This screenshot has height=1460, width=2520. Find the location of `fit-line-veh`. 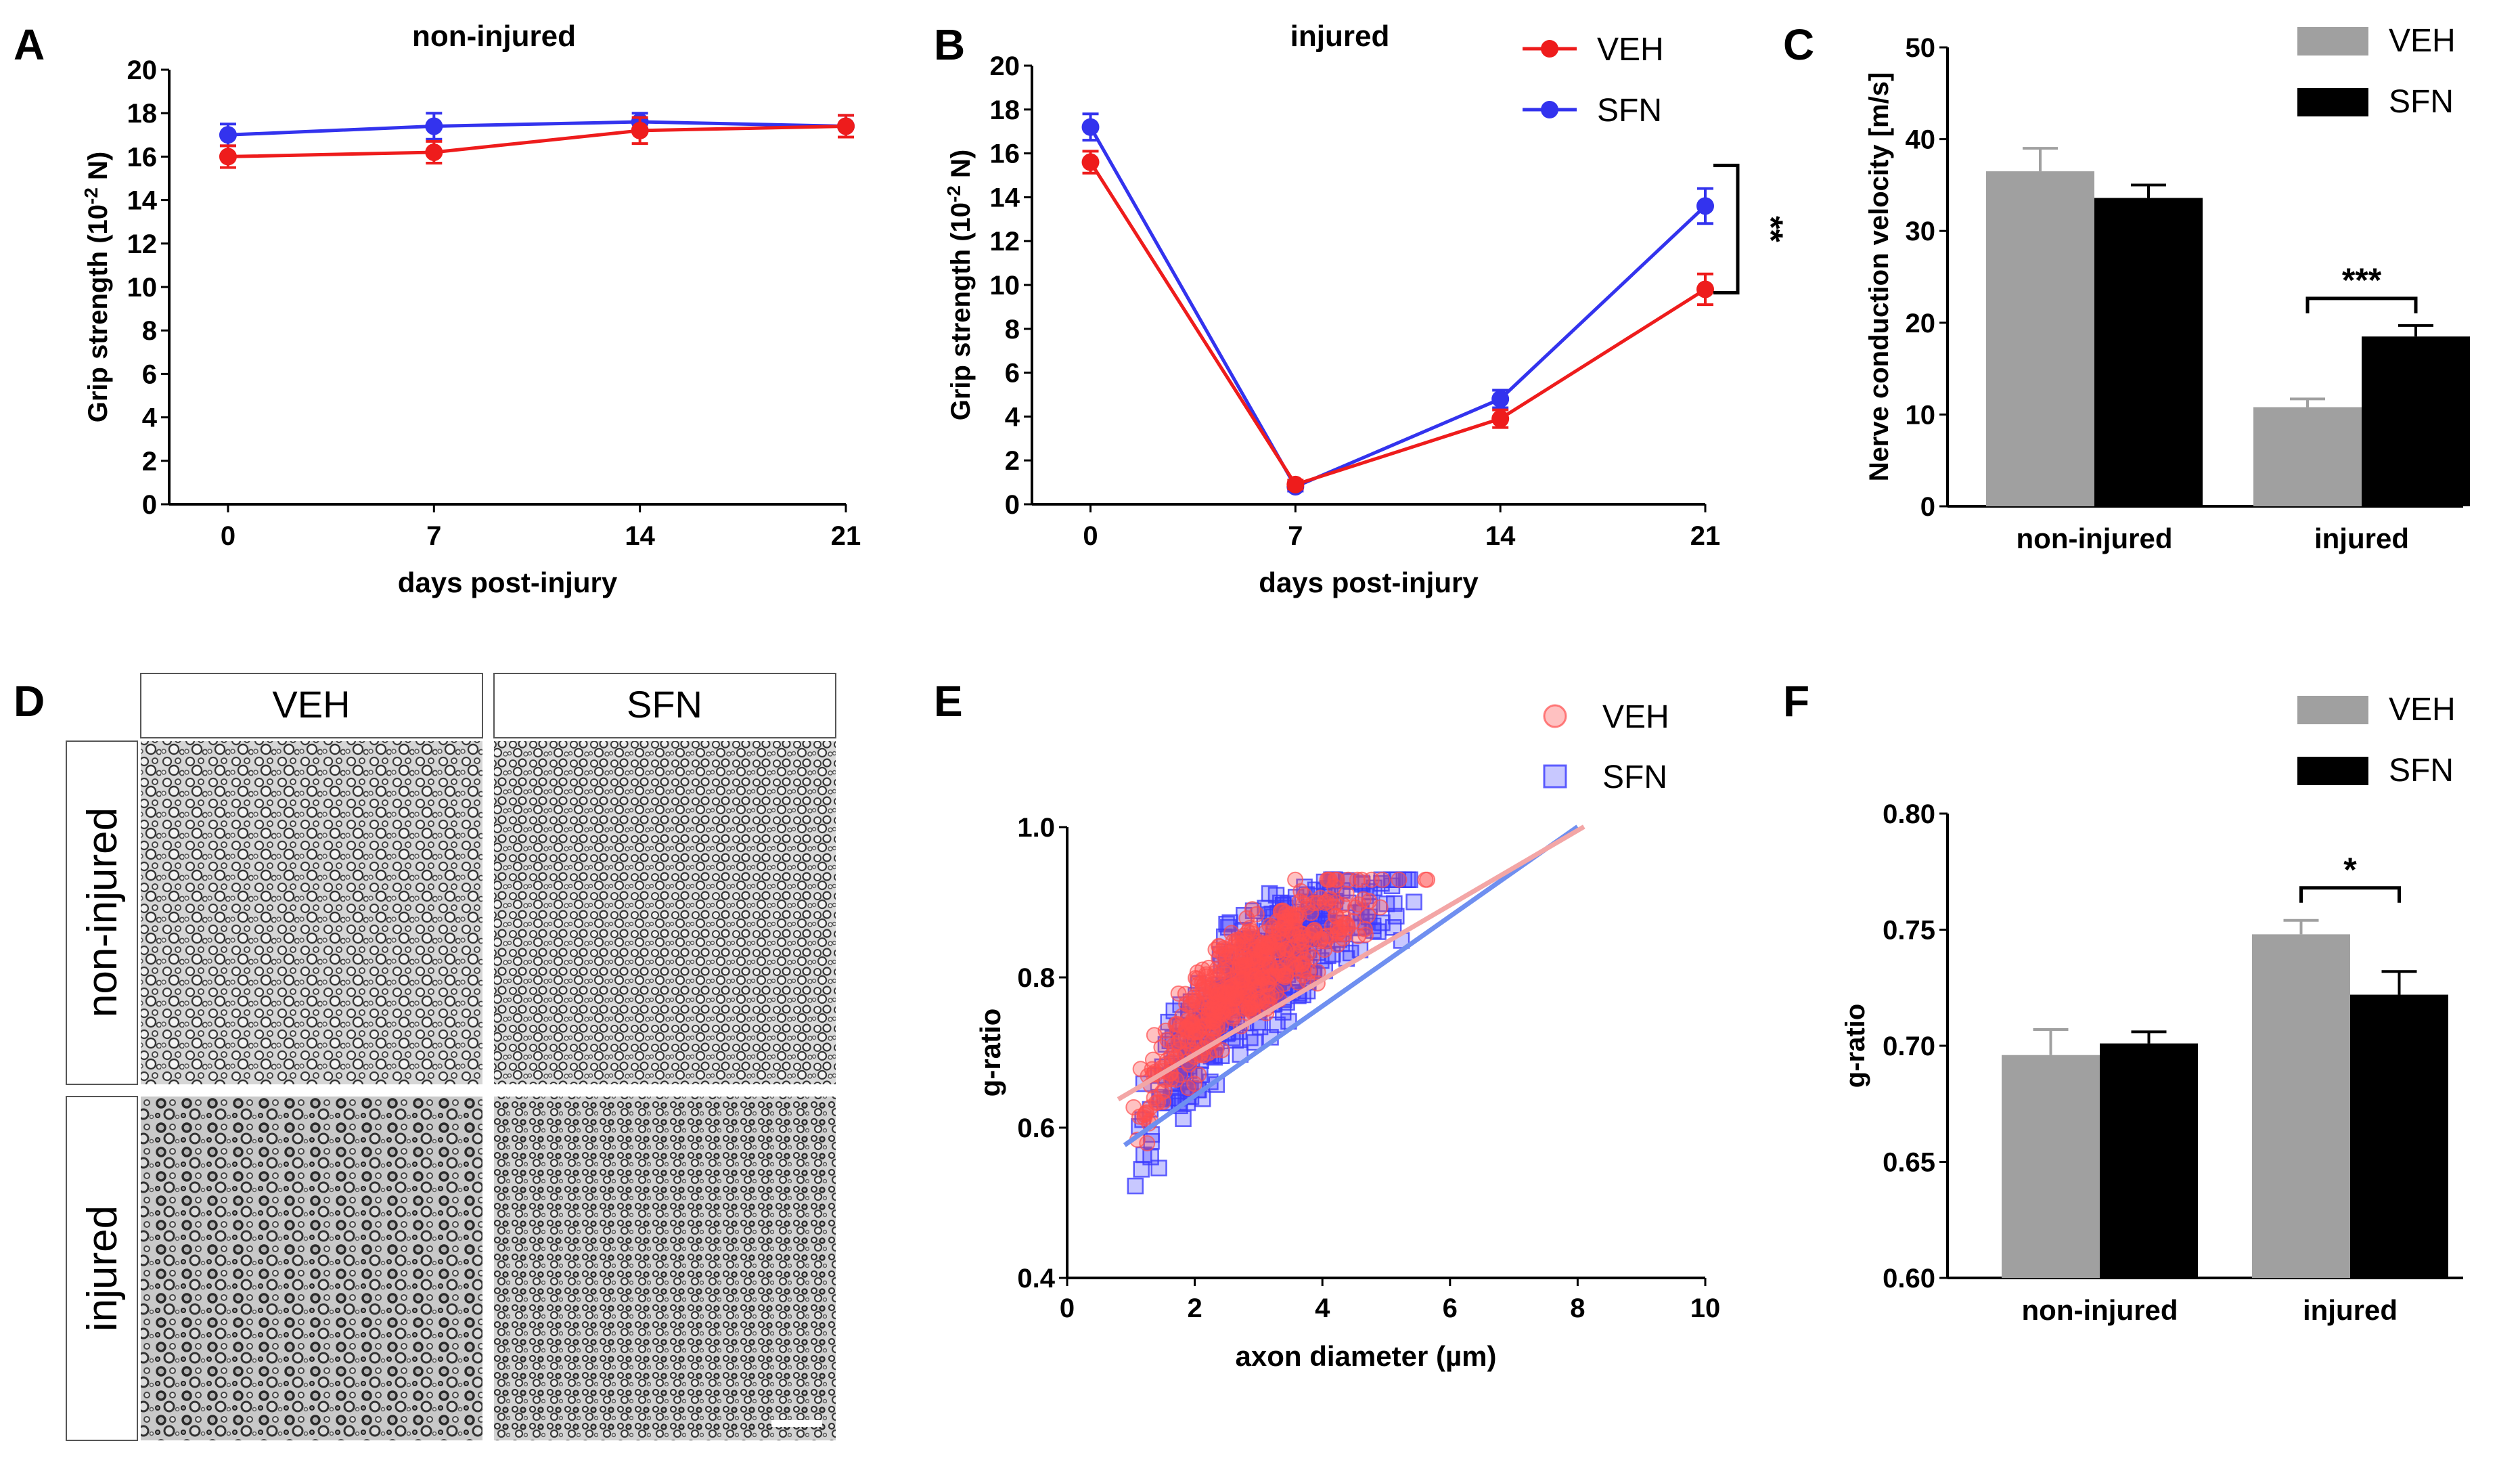

fit-line-veh is located at coordinates (1351, 963).